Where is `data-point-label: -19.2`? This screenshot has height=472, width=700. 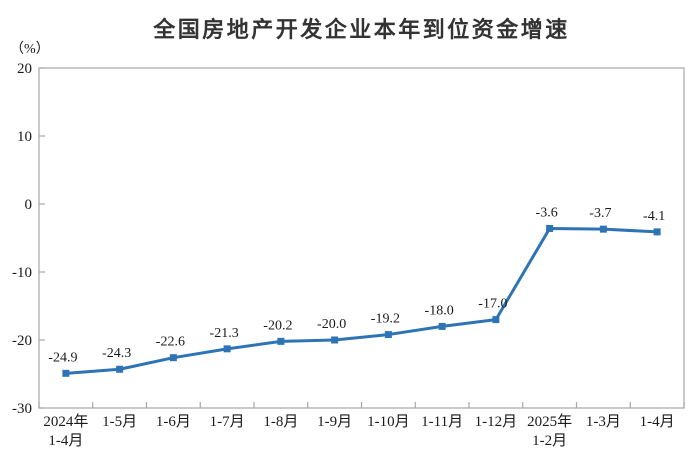
data-point-label: -19.2 is located at coordinates (385, 319).